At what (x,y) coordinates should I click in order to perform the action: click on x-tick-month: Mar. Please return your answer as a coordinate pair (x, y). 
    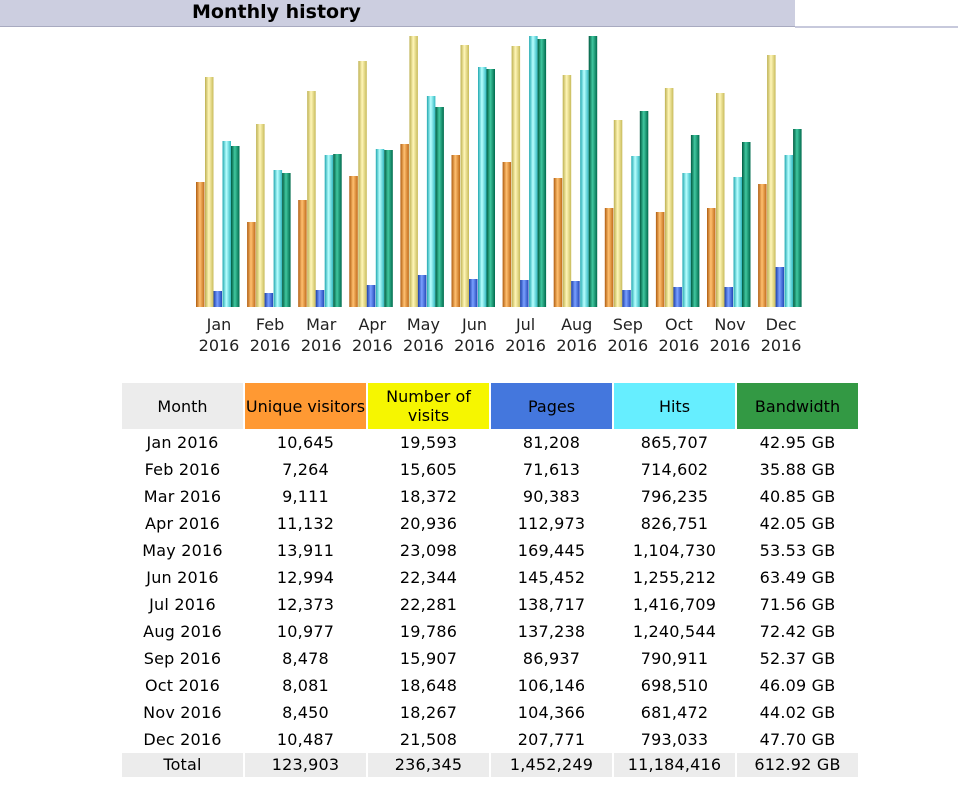
    Looking at the image, I should click on (321, 324).